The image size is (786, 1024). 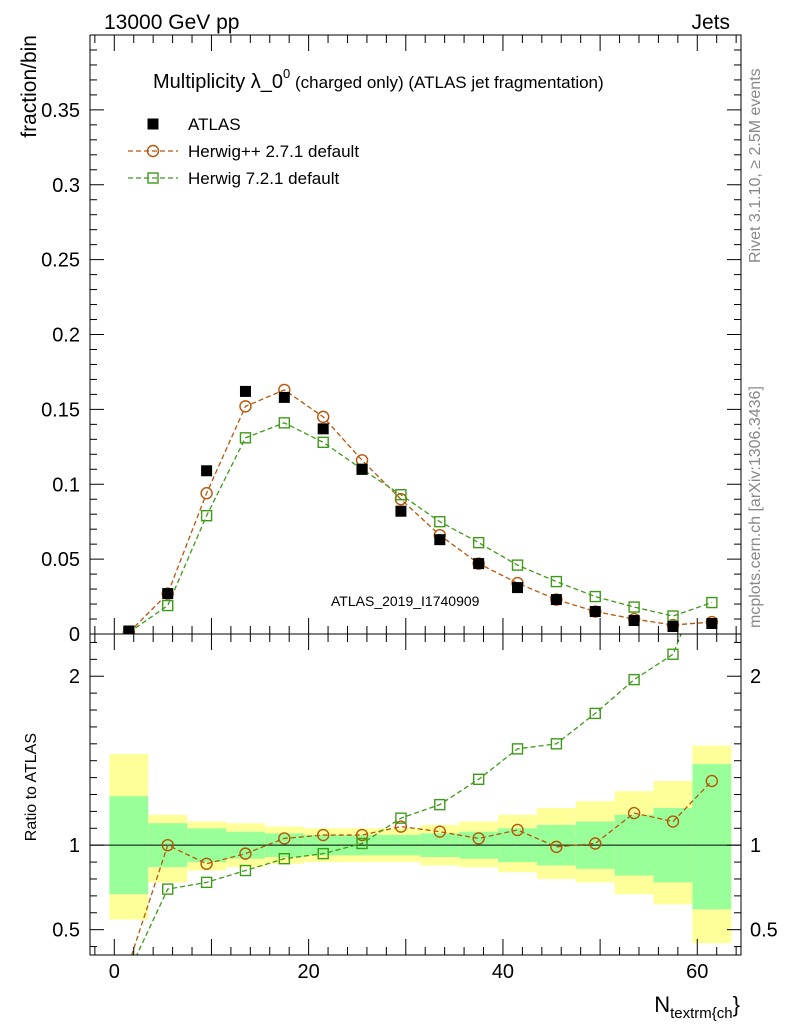 What do you see at coordinates (755, 677) in the screenshot?
I see `ratio-ytick-label-right: 2` at bounding box center [755, 677].